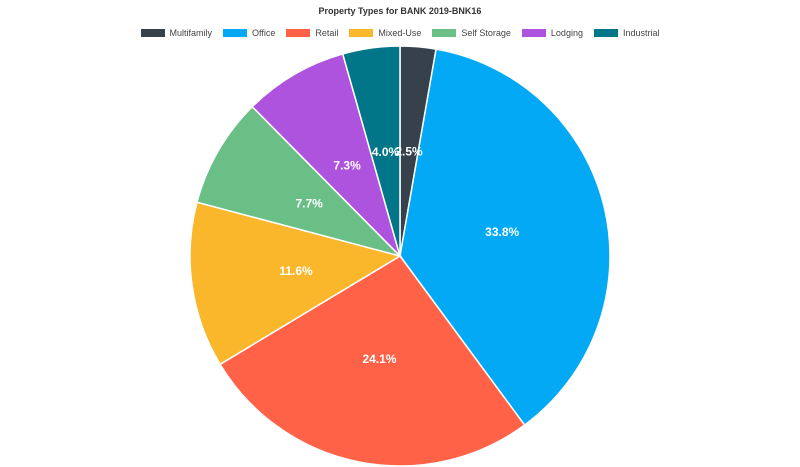 This screenshot has width=800, height=467. I want to click on legend-label: Self Storage, so click(486, 33).